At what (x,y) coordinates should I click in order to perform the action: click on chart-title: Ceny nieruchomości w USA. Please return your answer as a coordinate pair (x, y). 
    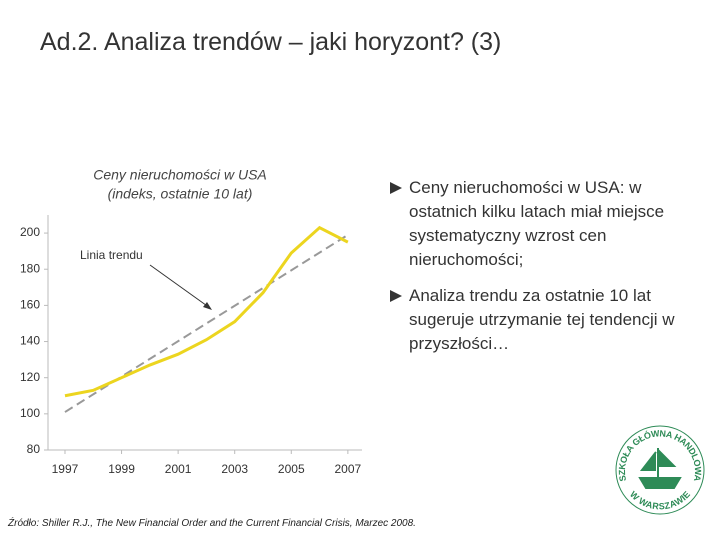
    Looking at the image, I should click on (180, 175).